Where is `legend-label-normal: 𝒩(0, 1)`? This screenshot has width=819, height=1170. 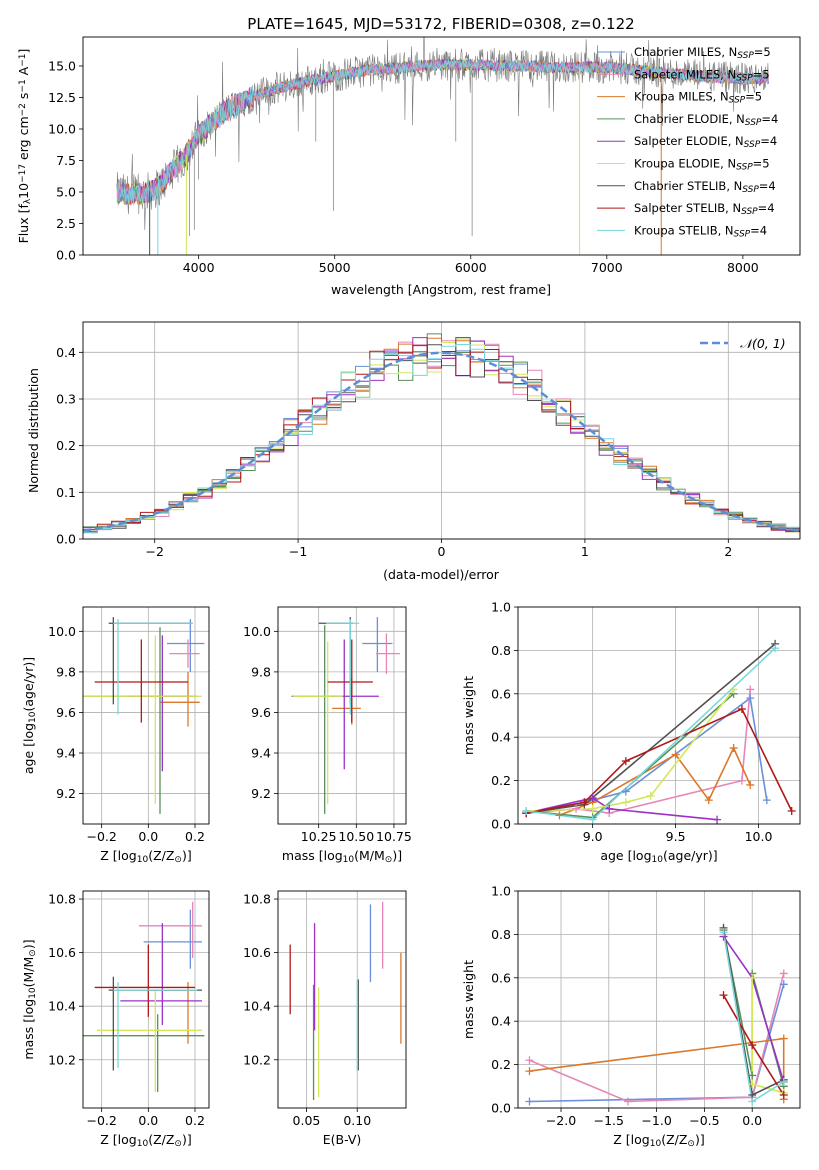 legend-label-normal: 𝒩(0, 1) is located at coordinates (763, 343).